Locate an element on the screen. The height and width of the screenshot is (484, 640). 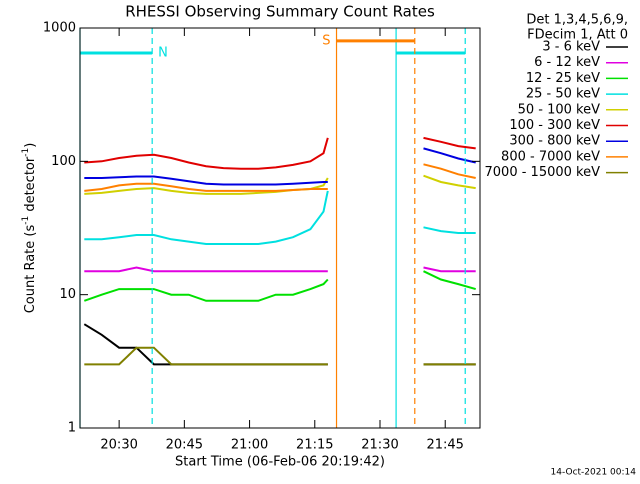
x-axis-label: Start Time (06-Feb-06 20:19:42) is located at coordinates (280, 462).